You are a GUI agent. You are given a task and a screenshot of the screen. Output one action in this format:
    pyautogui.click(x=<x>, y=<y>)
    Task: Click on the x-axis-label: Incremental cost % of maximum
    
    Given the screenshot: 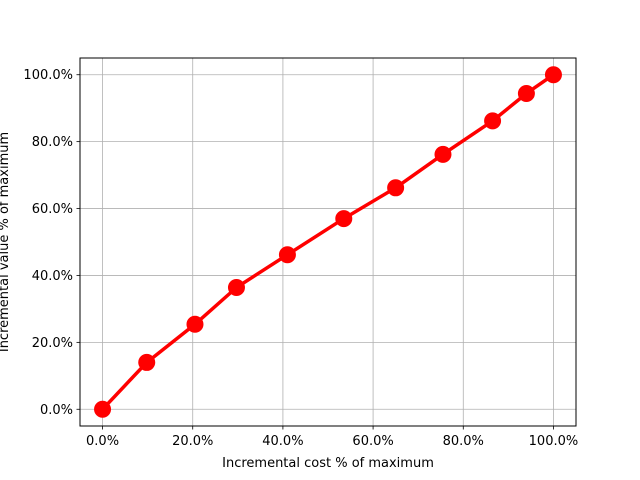 What is the action you would take?
    pyautogui.click(x=328, y=463)
    